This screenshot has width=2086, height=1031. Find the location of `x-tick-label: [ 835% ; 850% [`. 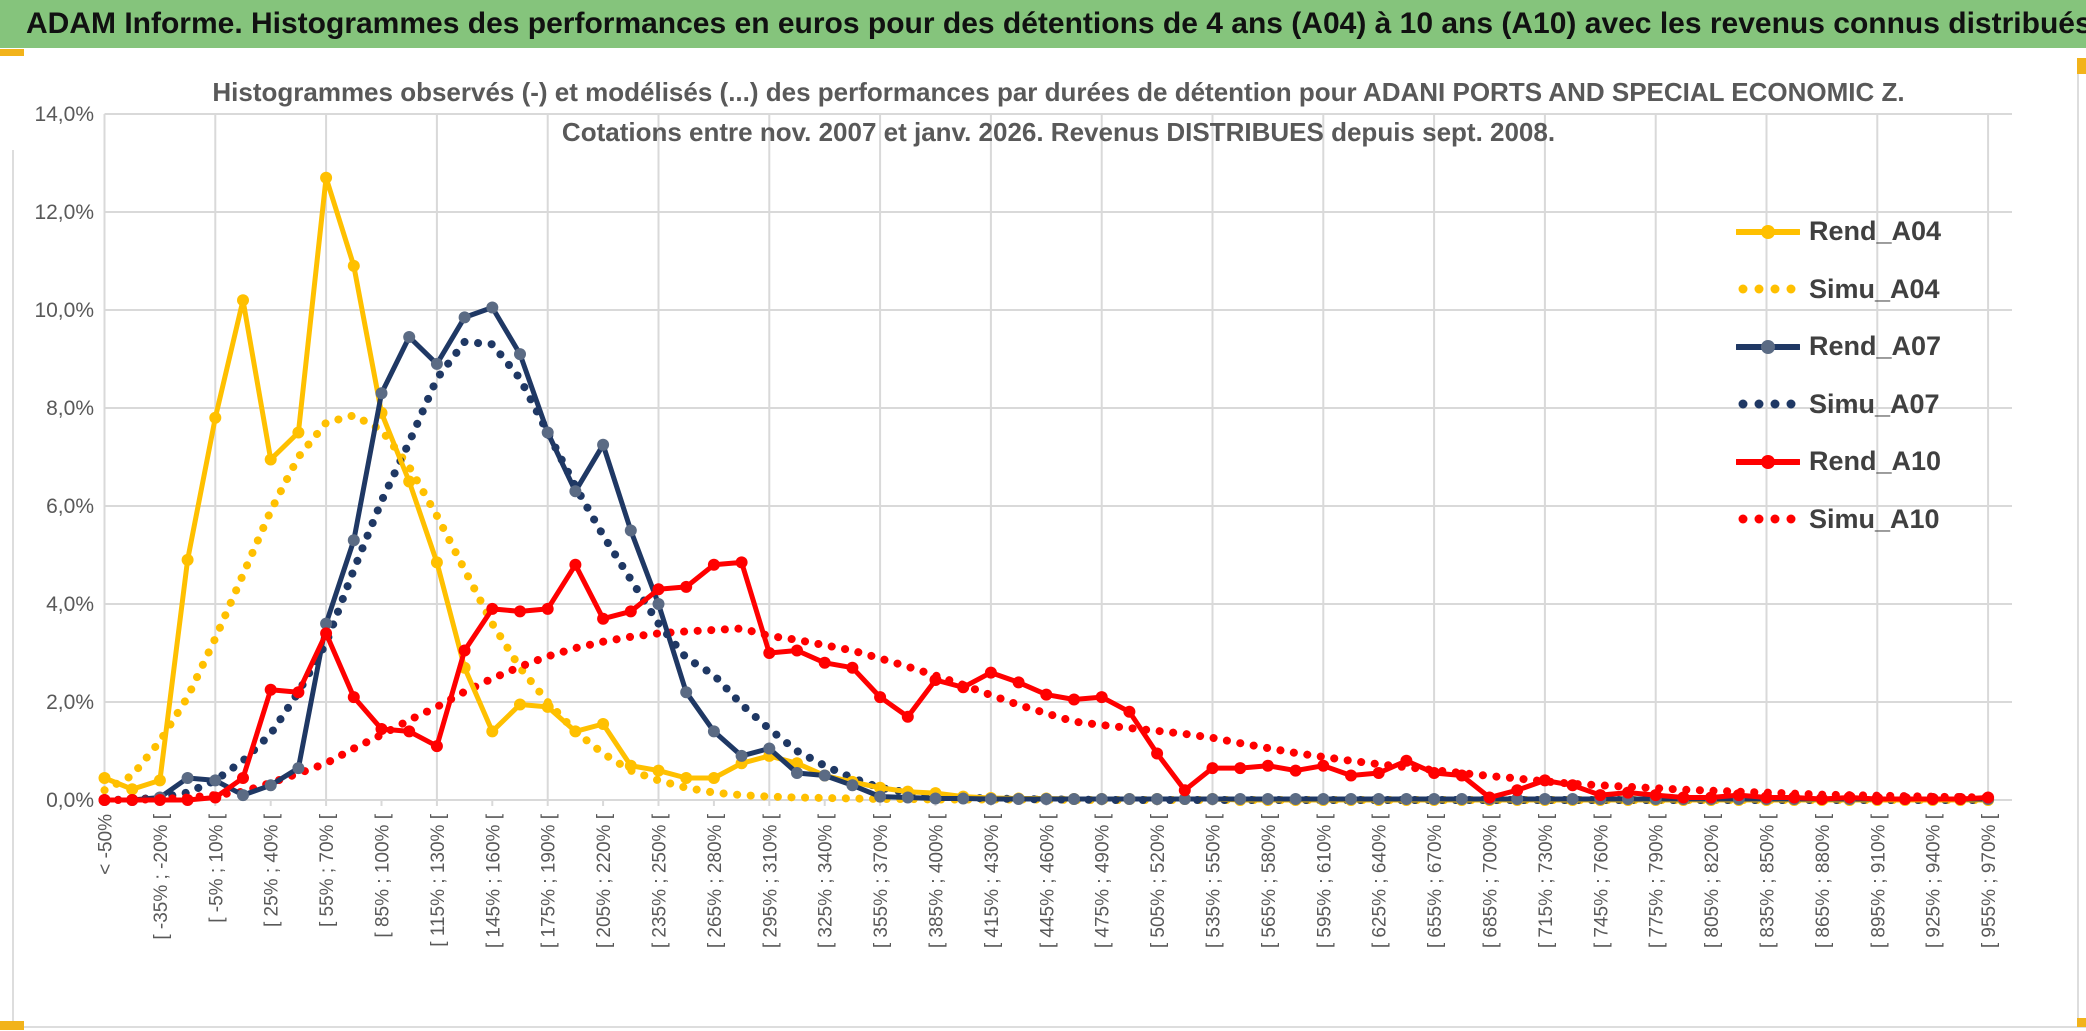

x-tick-label: [ 835% ; 850% [ is located at coordinates (1768, 880).